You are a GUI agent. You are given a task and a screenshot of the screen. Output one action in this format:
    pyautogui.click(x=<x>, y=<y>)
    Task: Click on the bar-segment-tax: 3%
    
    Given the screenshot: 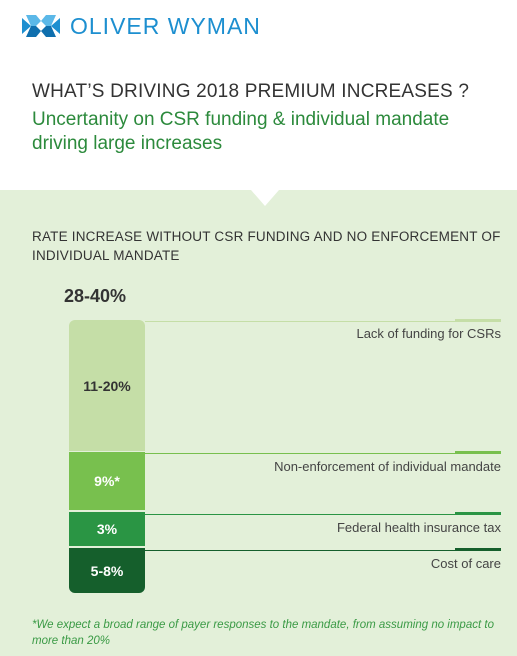 What is the action you would take?
    pyautogui.click(x=107, y=529)
    